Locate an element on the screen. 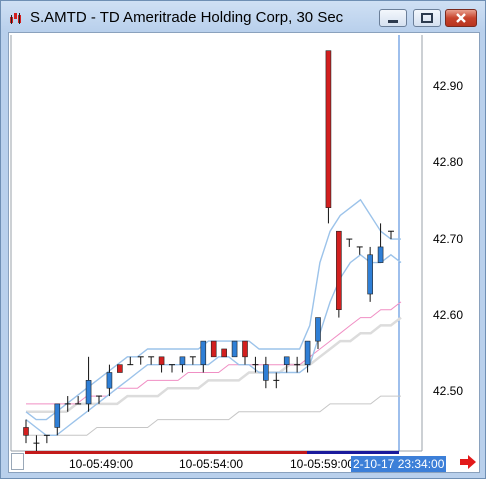  close-icon is located at coordinates (461, 18).